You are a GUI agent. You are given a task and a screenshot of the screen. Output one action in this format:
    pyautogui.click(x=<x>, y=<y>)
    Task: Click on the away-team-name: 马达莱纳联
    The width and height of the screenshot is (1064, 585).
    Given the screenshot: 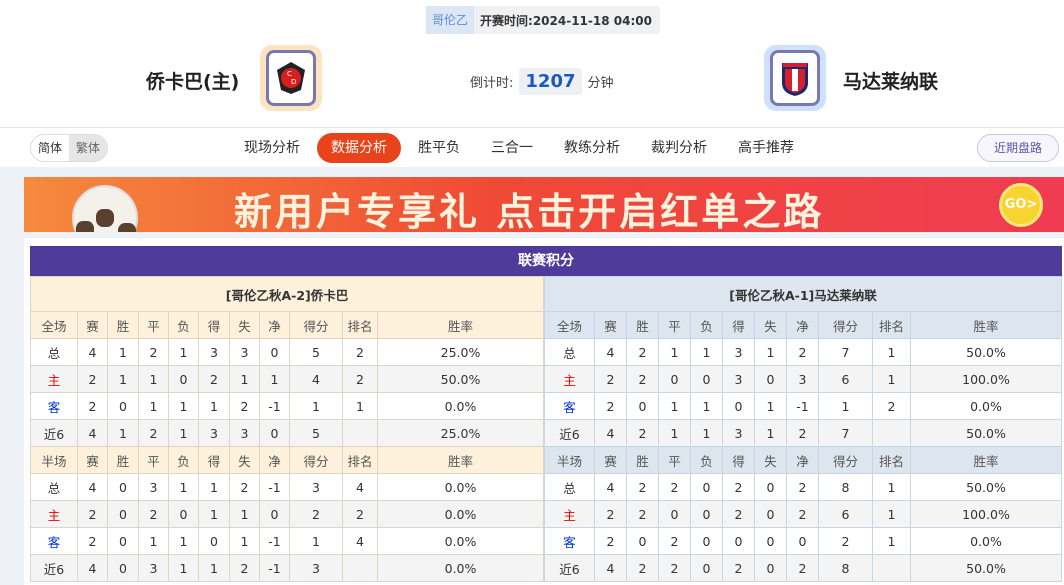 What is the action you would take?
    pyautogui.click(x=891, y=82)
    